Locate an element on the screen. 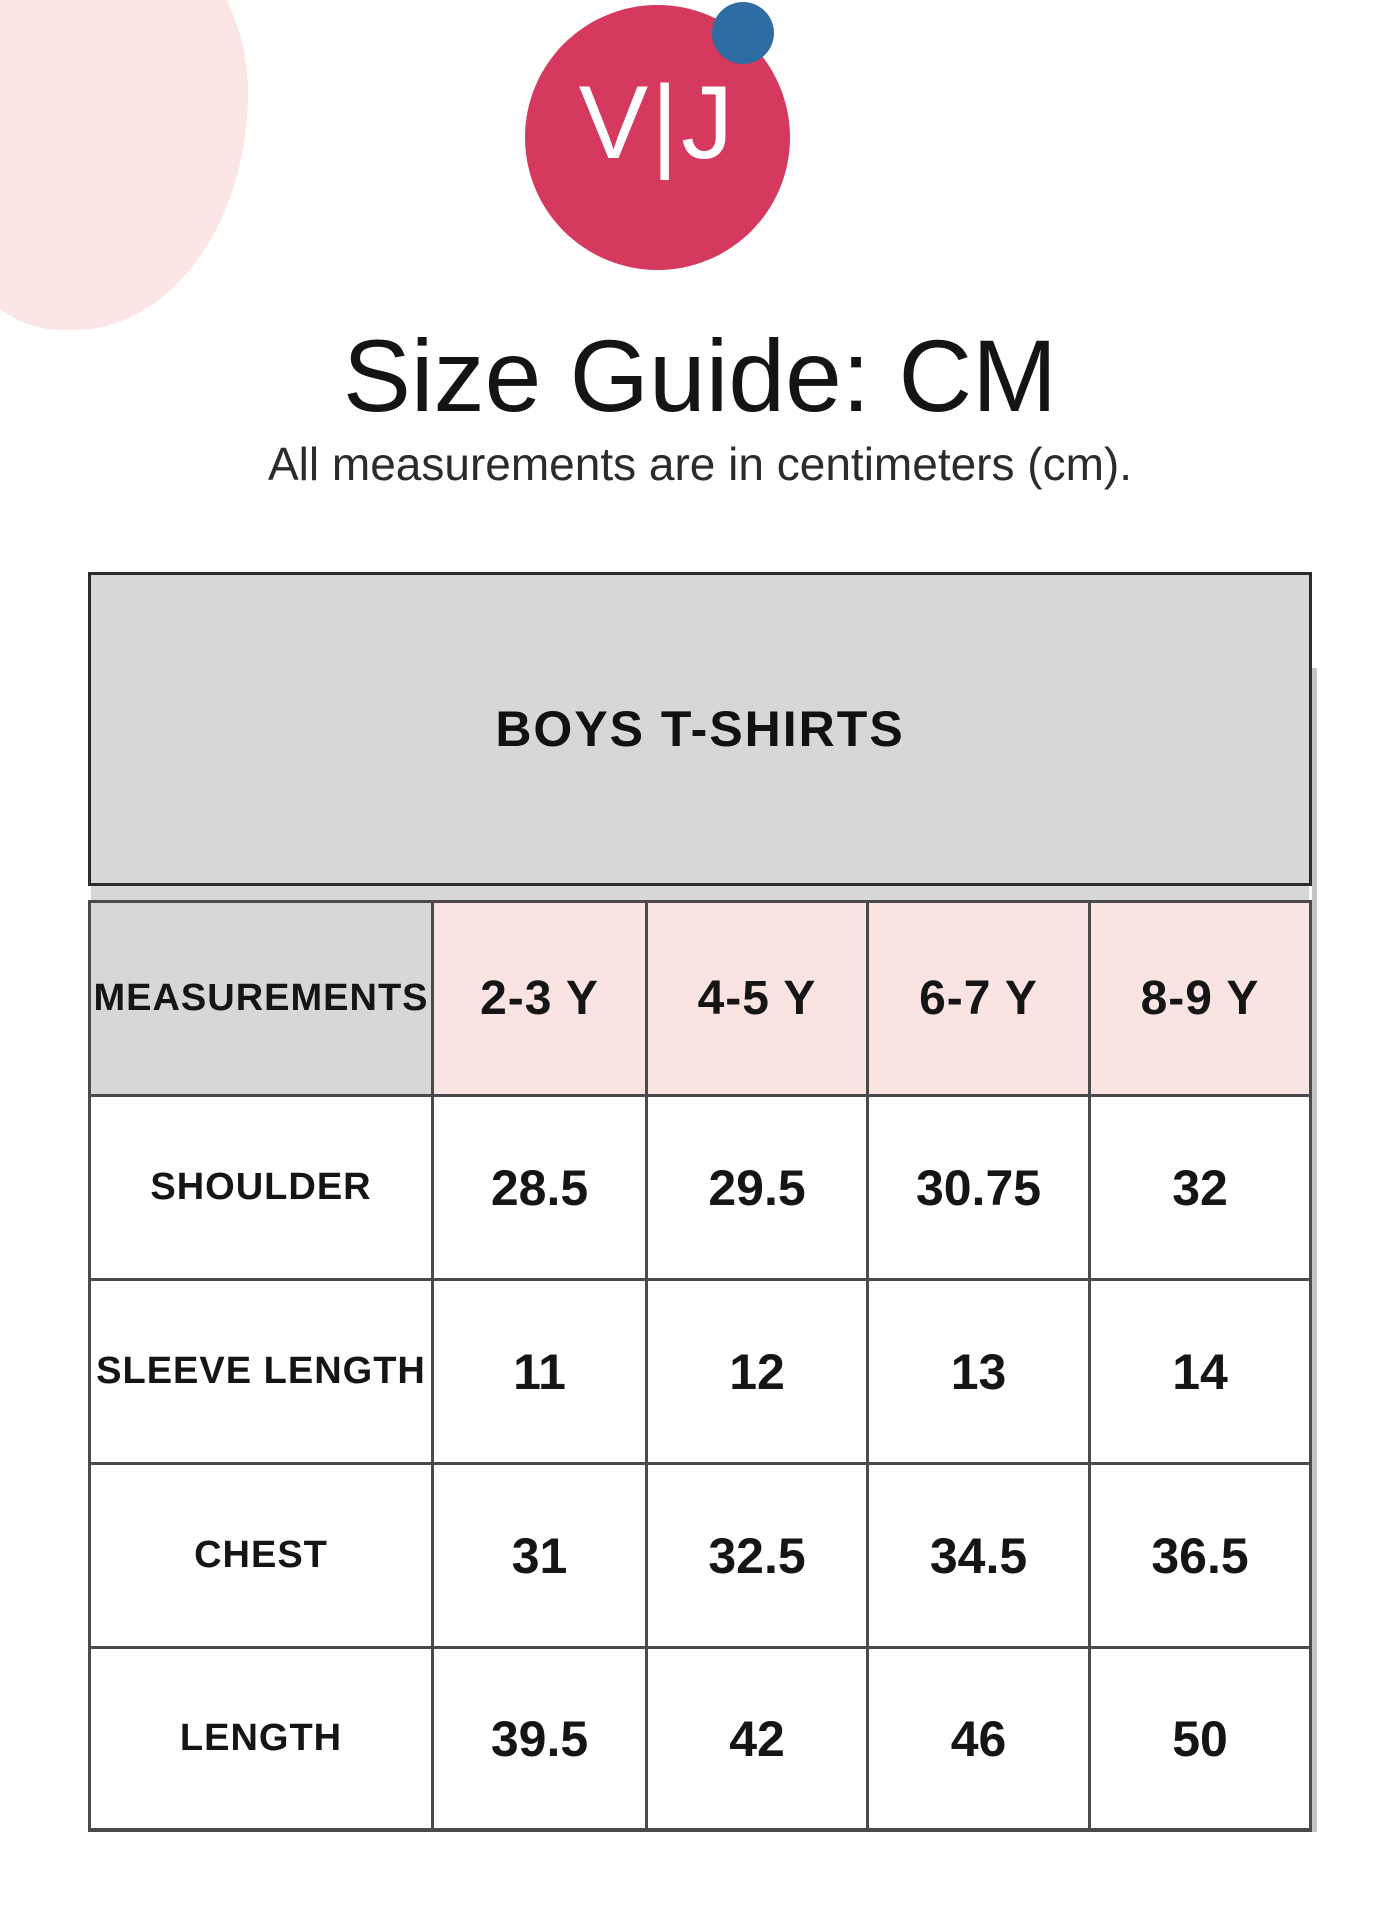  table-cell: 29.5 is located at coordinates (757, 1187).